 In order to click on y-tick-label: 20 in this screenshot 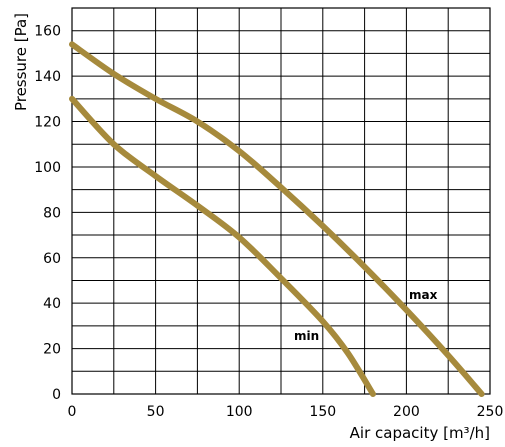, I will do `click(52, 350)`.